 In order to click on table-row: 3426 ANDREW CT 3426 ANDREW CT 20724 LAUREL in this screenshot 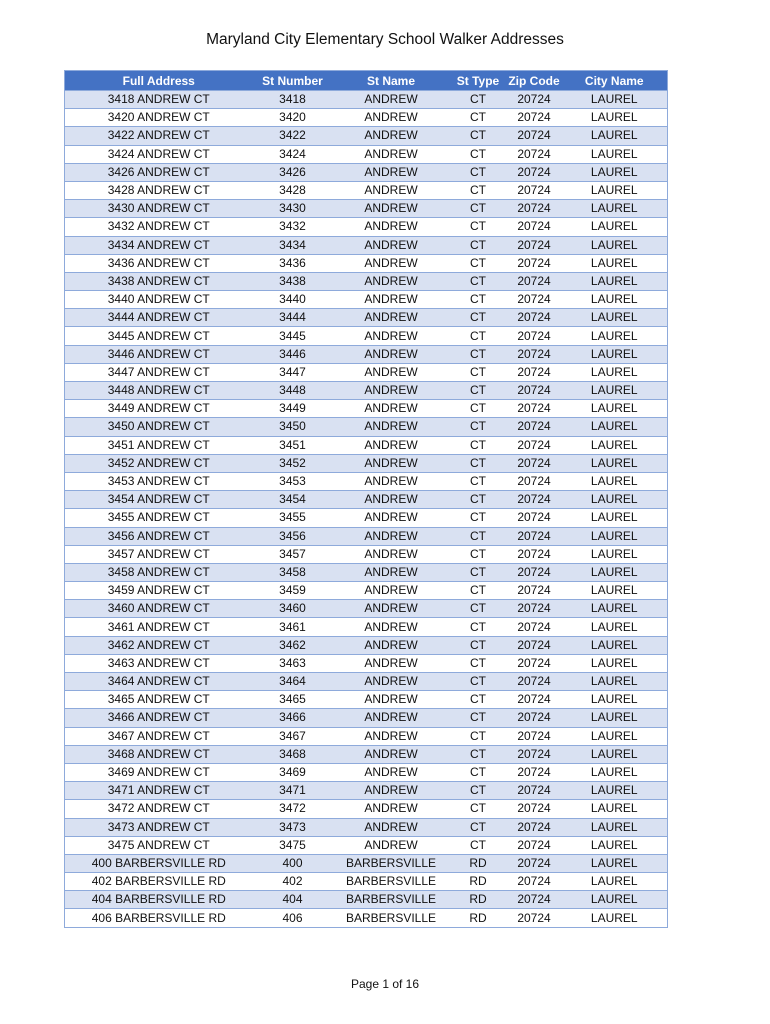, I will do `click(366, 172)`.